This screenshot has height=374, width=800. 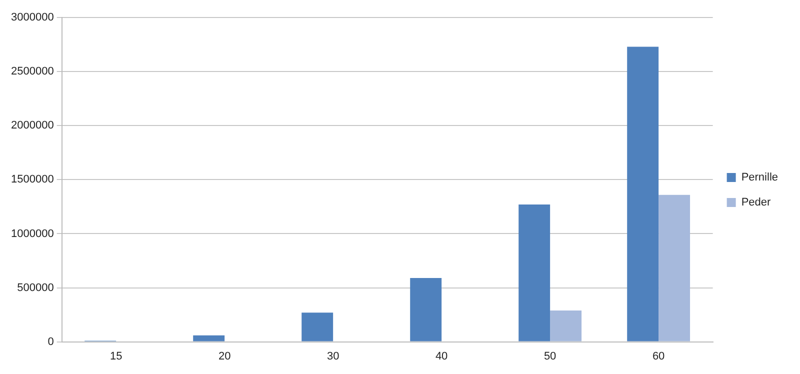 I want to click on y-tick-label: 2500000, so click(x=32, y=72).